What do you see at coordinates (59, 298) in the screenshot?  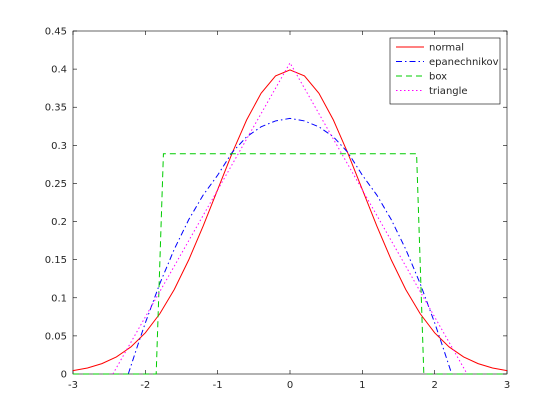 I see `y-tick-label: 0.1` at bounding box center [59, 298].